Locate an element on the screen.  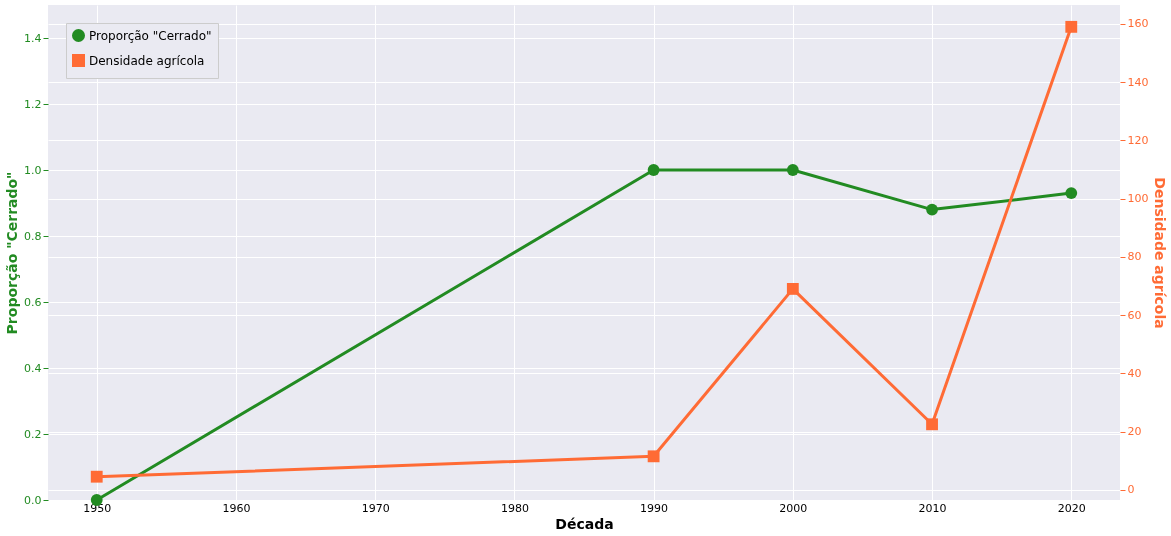
x-axis-title: Década is located at coordinates (584, 523).